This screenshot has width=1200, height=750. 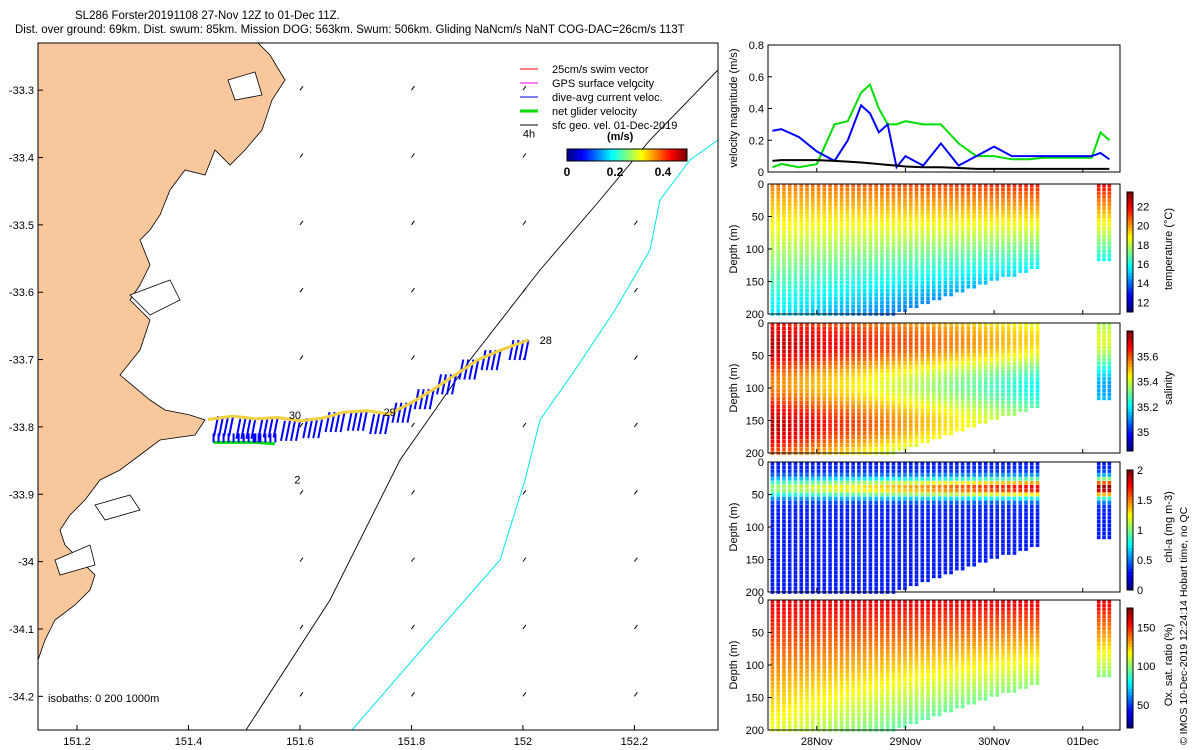 What do you see at coordinates (761, 185) in the screenshot?
I see `depth-tick: 0` at bounding box center [761, 185].